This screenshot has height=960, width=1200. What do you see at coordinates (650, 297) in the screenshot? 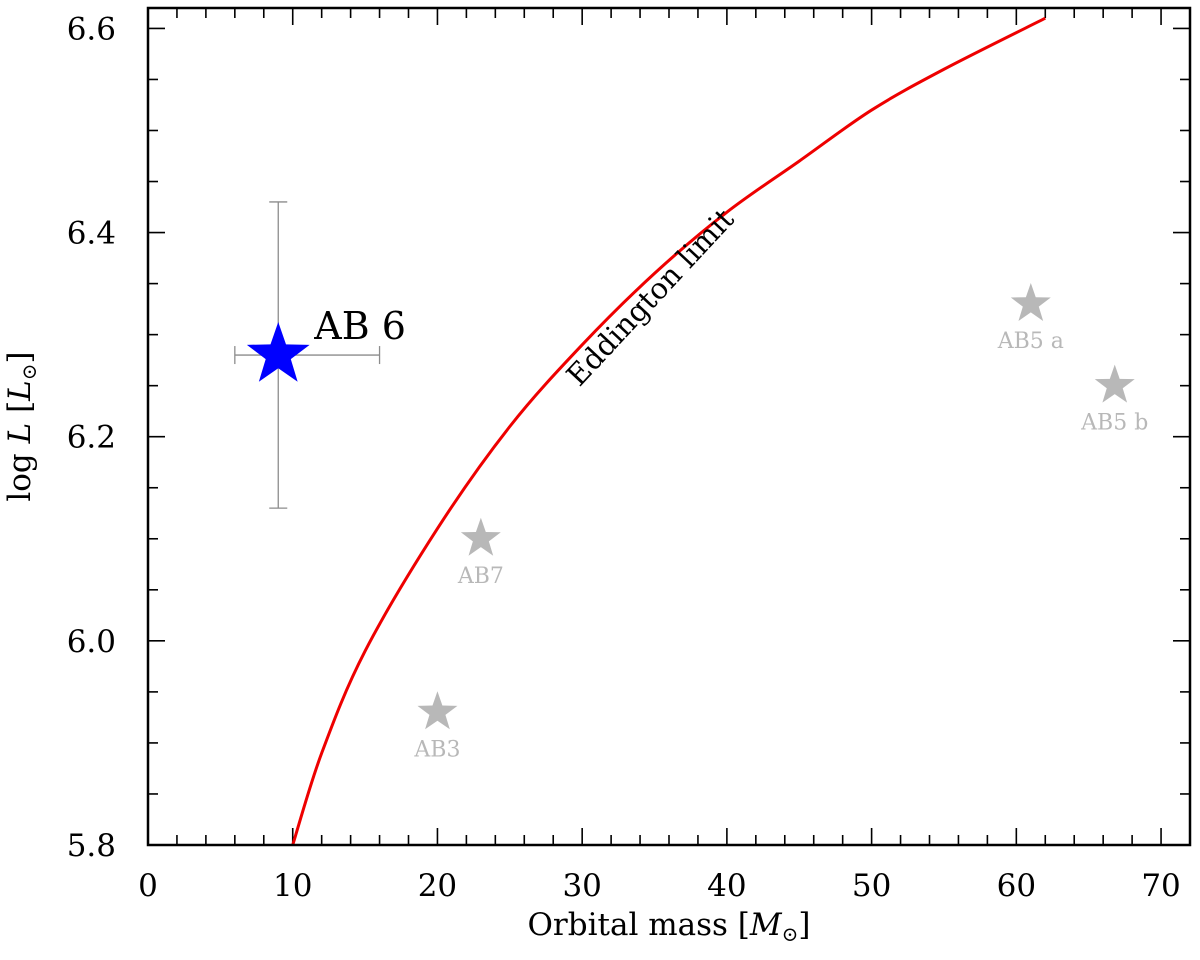
I see `eddington-limit-label: Eddington limit` at bounding box center [650, 297].